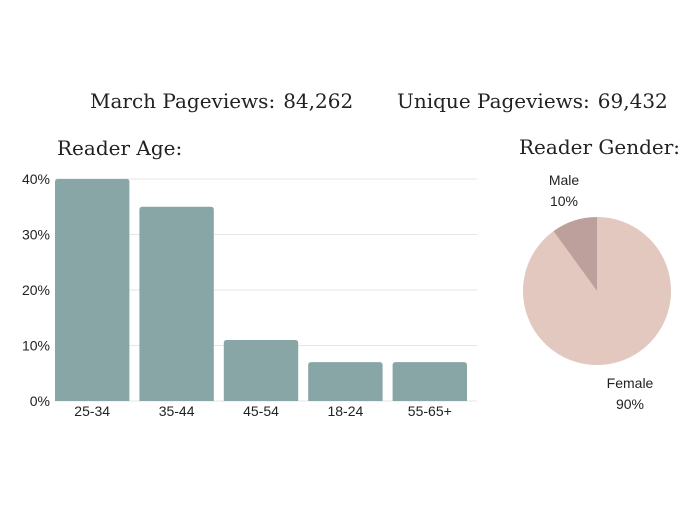  What do you see at coordinates (318, 101) in the screenshot?
I see `pageviews-value: 84,262` at bounding box center [318, 101].